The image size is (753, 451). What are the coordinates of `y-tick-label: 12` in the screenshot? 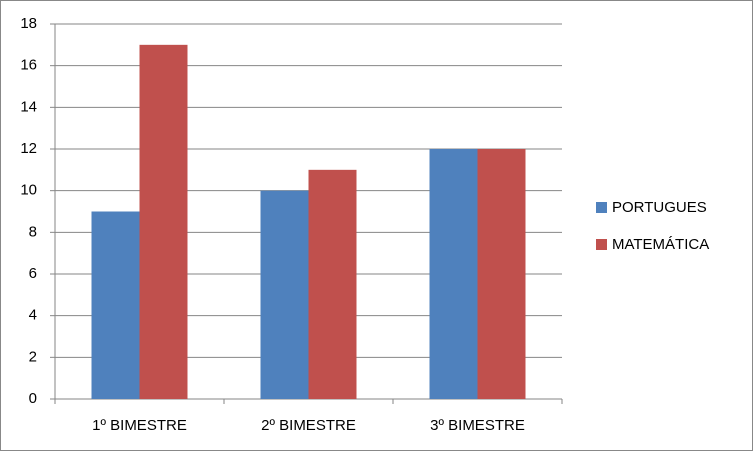 It's located at (28, 148).